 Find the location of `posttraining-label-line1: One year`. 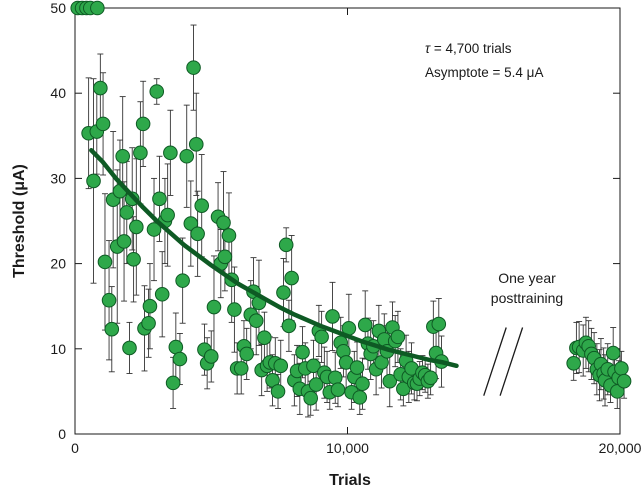

posttraining-label-line1: One year is located at coordinates (527, 278).